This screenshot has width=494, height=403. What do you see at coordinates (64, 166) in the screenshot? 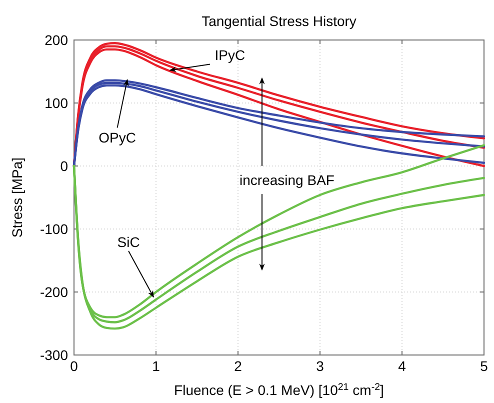
I see `y-tick-label: 0` at bounding box center [64, 166].